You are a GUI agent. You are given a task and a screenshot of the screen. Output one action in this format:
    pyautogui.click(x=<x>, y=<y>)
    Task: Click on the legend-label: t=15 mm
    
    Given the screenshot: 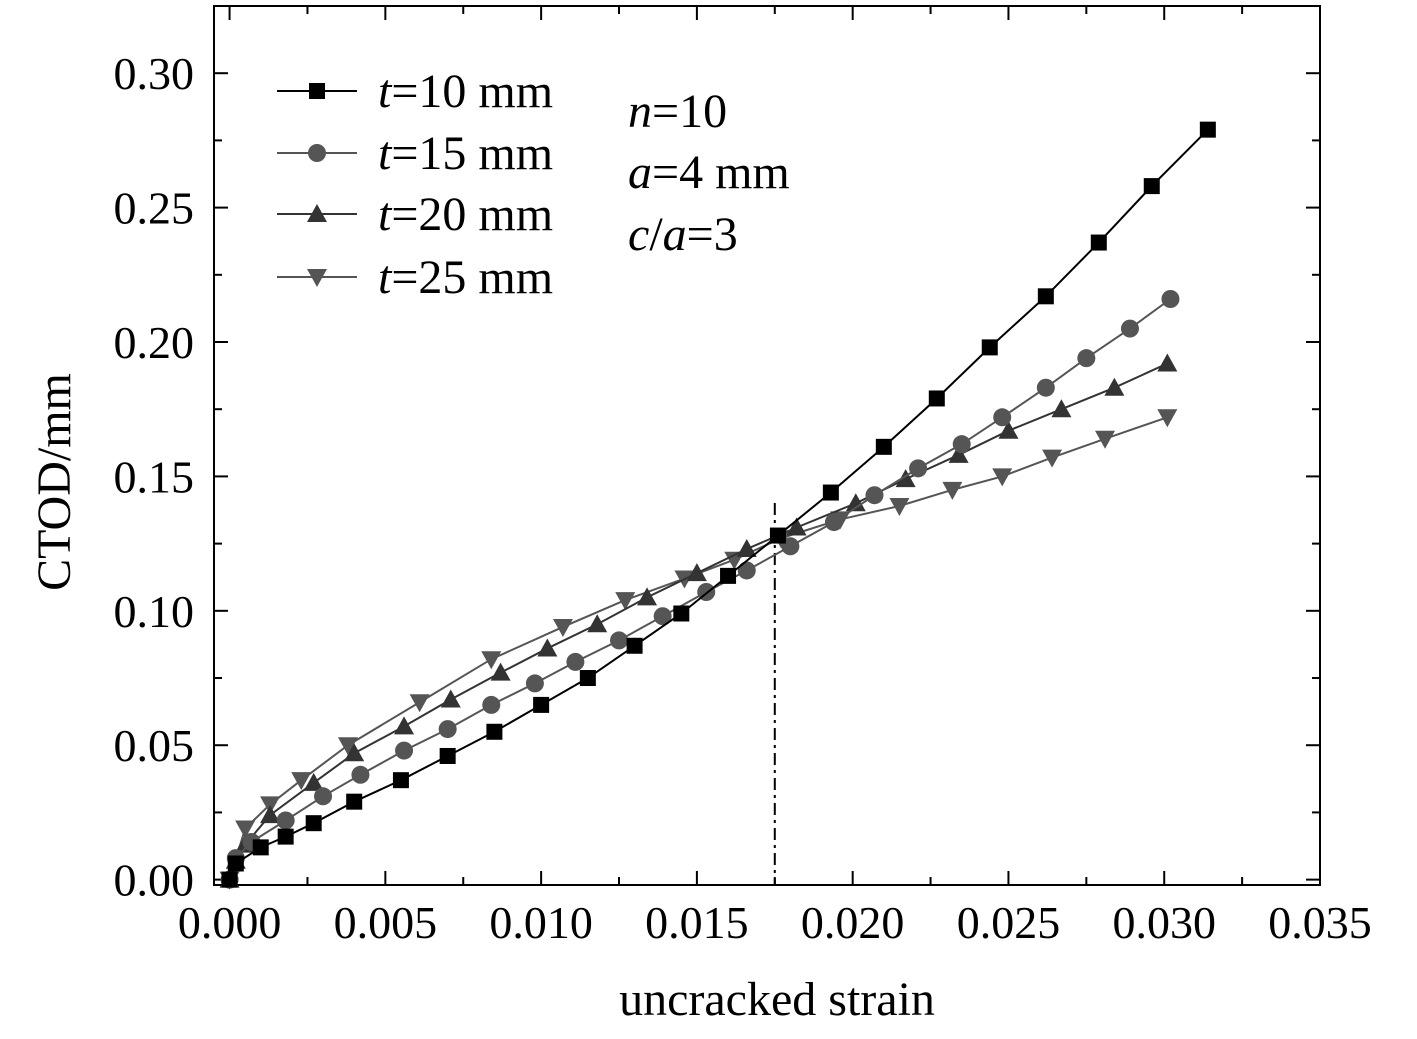 What is the action you would take?
    pyautogui.click(x=465, y=153)
    